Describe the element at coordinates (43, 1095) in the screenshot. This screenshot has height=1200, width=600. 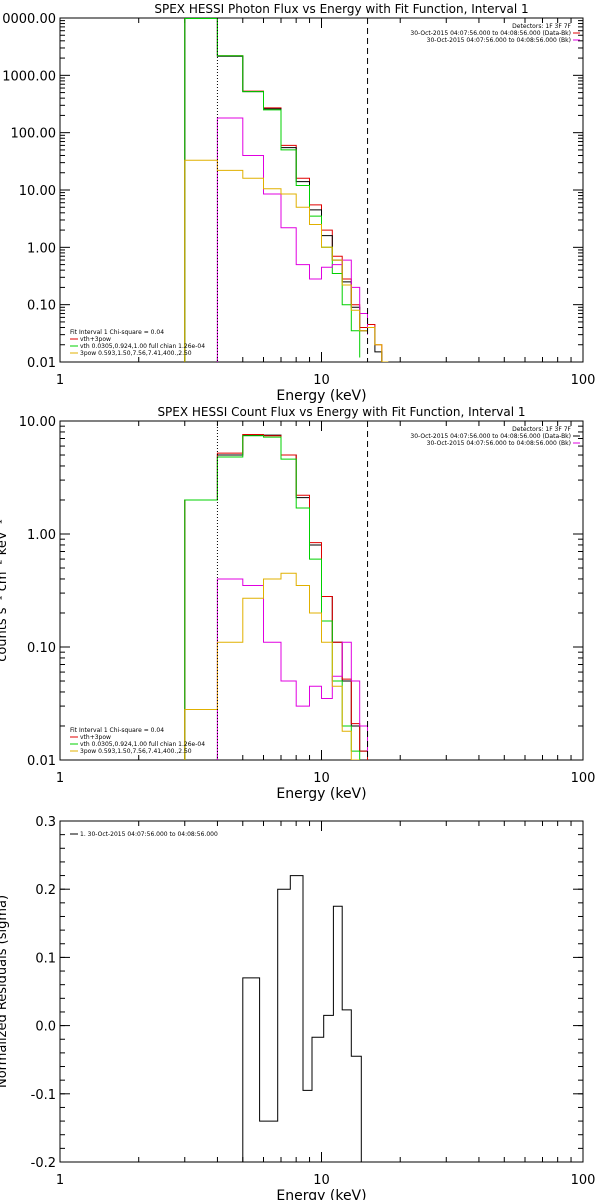
I see `y-tick-label: -0.1` at that location.